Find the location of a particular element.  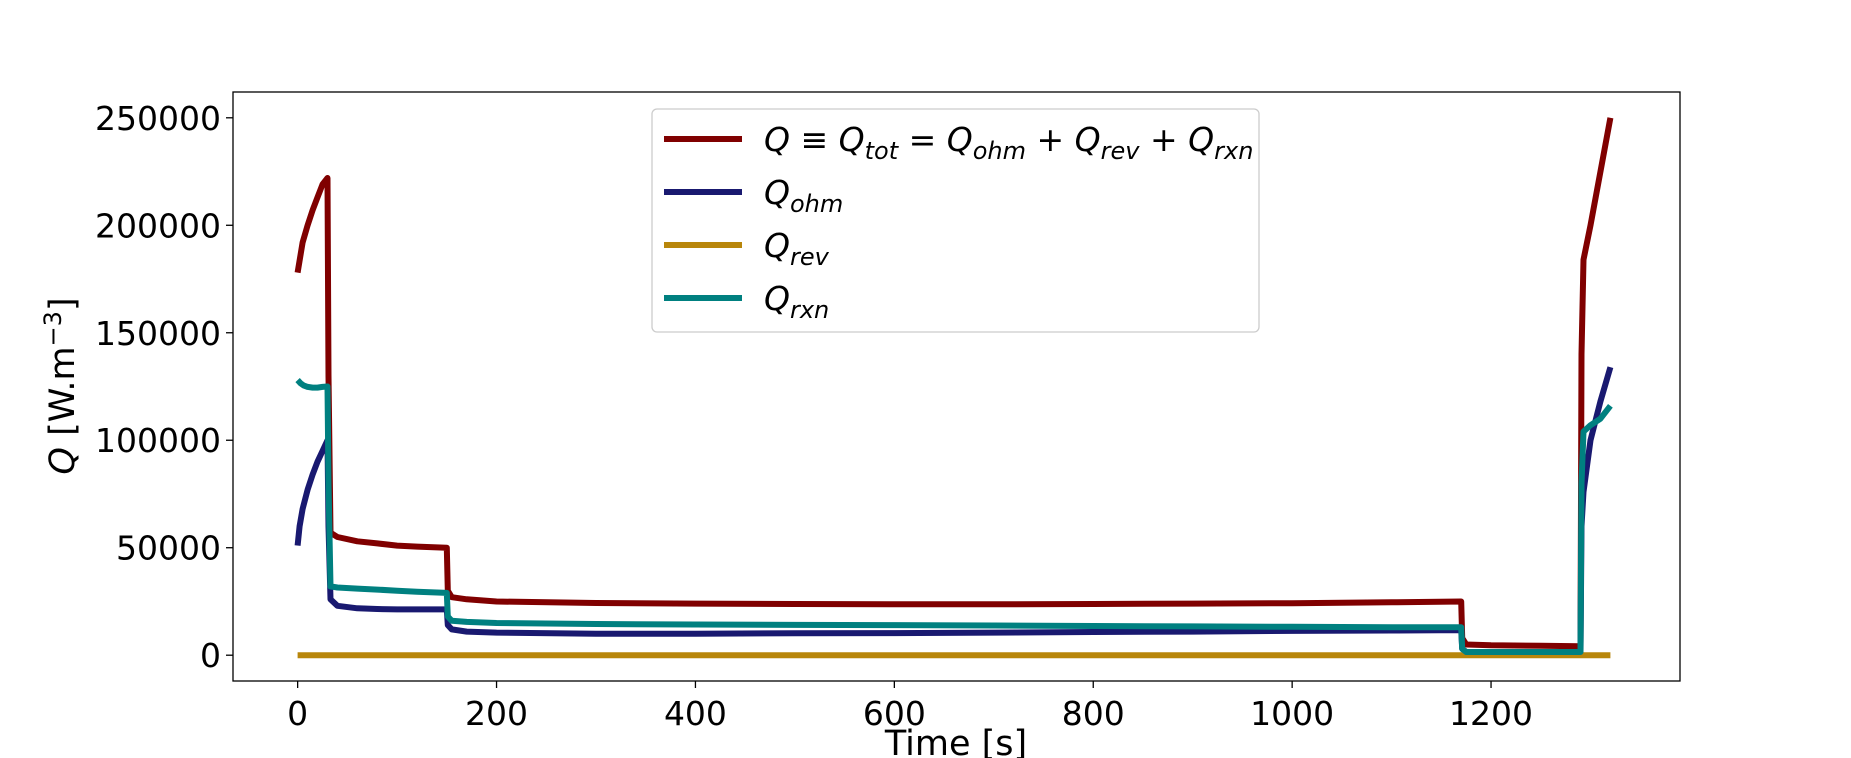

x-tick-label: 1000 is located at coordinates (1292, 713).